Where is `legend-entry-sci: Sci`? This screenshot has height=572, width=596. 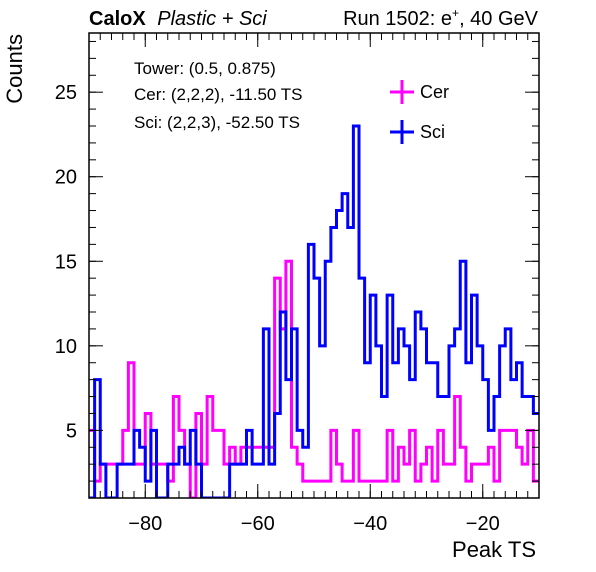 legend-entry-sci: Sci is located at coordinates (417, 132).